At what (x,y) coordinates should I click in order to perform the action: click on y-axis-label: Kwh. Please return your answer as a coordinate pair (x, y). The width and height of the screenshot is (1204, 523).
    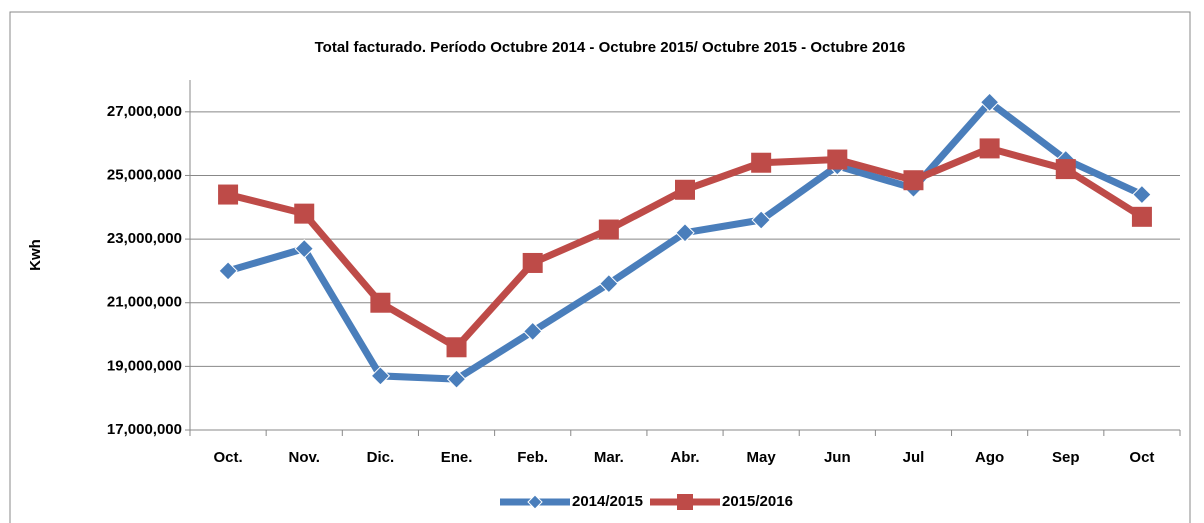
    Looking at the image, I should click on (35, 255).